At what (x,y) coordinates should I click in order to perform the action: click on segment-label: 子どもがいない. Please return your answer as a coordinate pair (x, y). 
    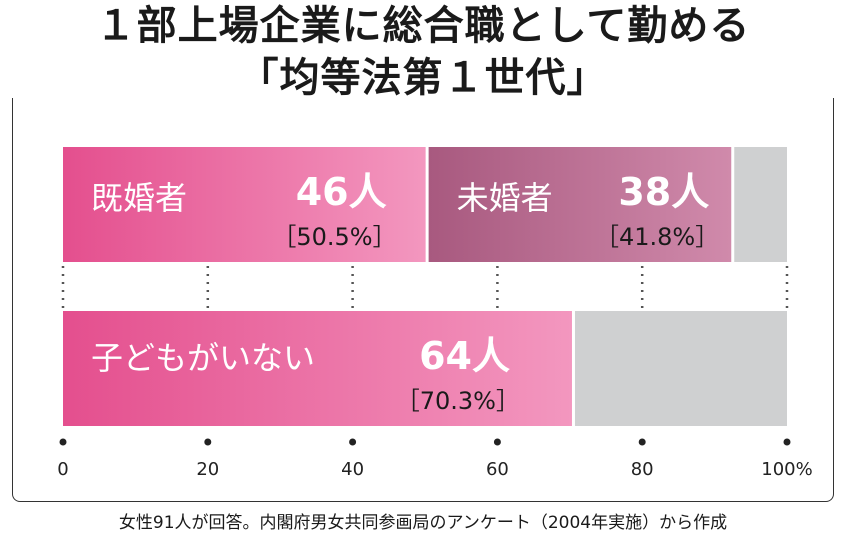
    Looking at the image, I should click on (203, 358).